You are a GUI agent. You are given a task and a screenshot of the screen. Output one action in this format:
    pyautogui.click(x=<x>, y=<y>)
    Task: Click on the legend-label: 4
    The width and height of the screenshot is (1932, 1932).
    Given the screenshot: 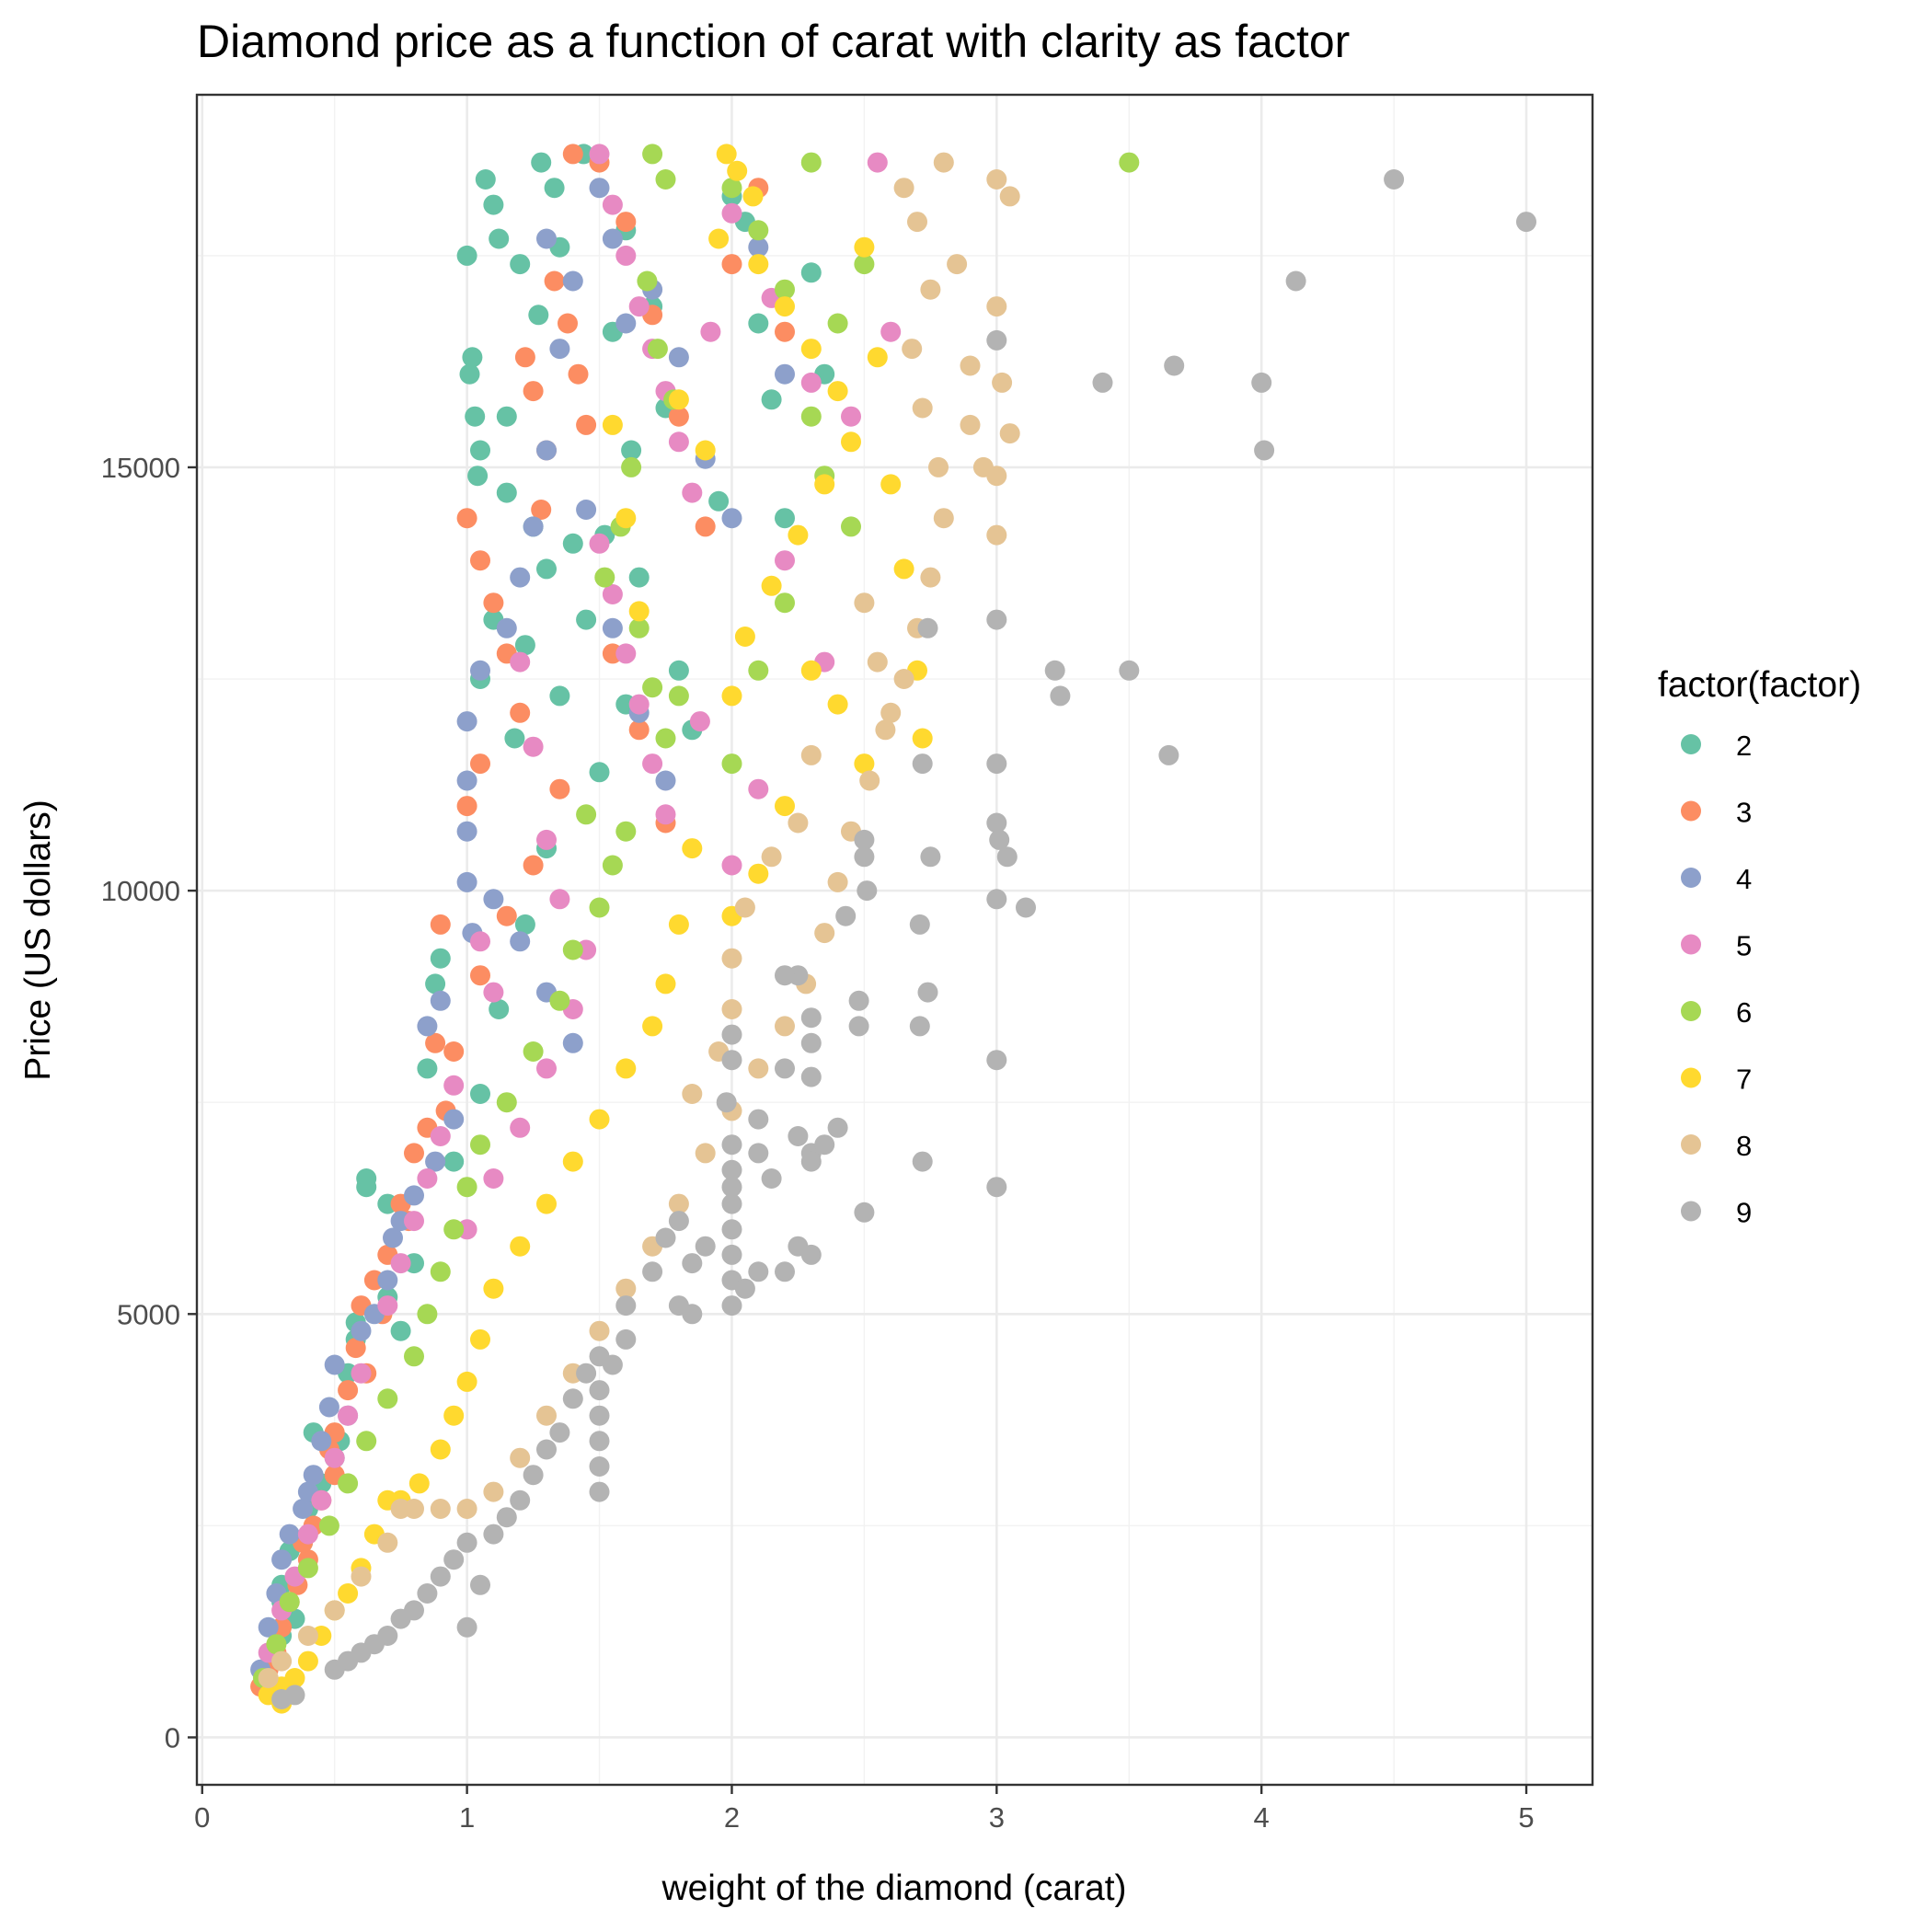 What is the action you would take?
    pyautogui.click(x=1744, y=879)
    